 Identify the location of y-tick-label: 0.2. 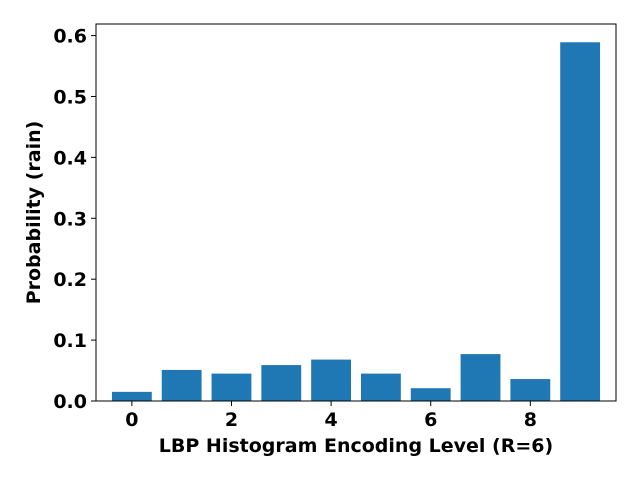
(70, 280).